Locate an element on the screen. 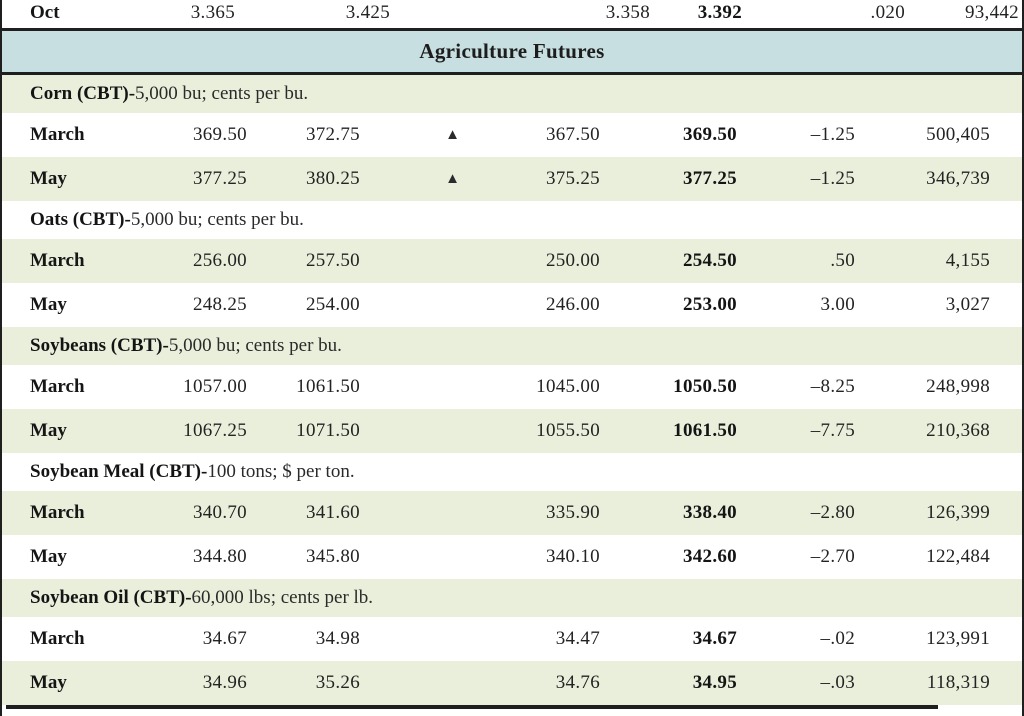 Image resolution: width=1024 pixels, height=716 pixels. cell-open: 1067.25 is located at coordinates (215, 430).